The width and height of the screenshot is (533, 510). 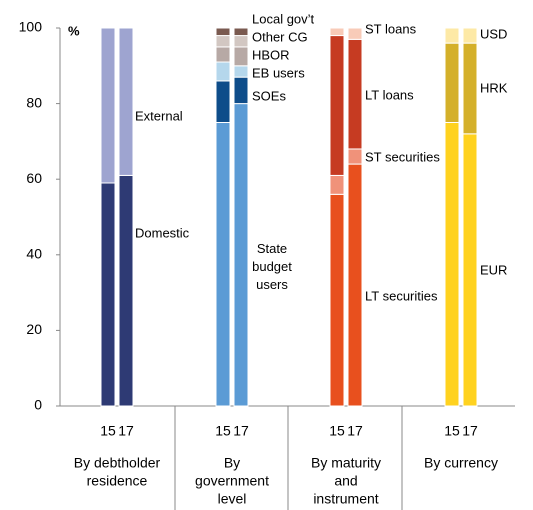 I want to click on series-label: State budget users, so click(x=272, y=266).